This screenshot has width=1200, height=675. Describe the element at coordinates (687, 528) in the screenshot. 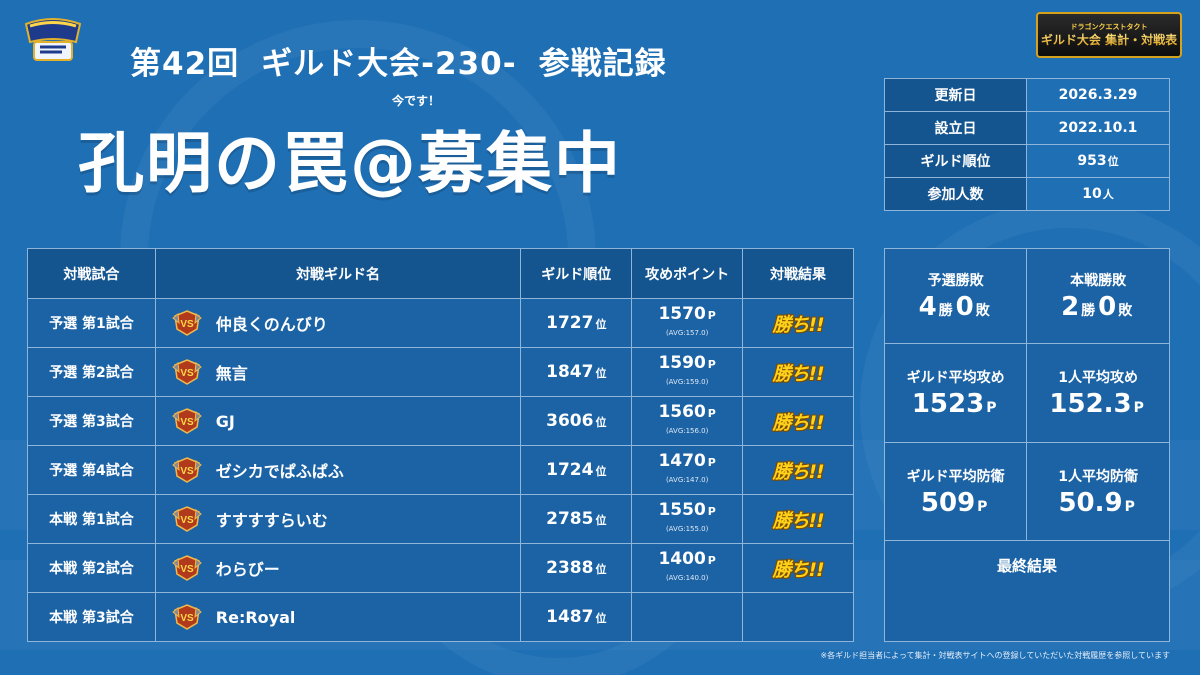

I see `attack-average: (AVG:155.0)` at that location.